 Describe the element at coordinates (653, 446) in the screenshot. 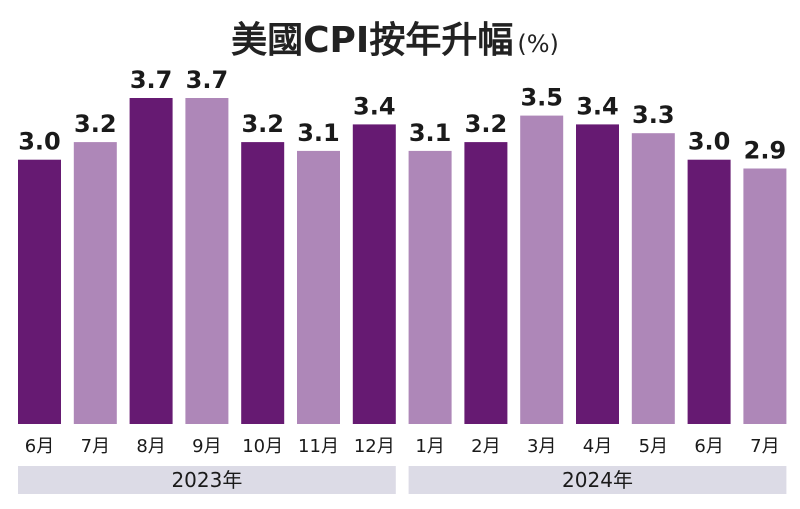

I see `category-label-11: 5月` at that location.